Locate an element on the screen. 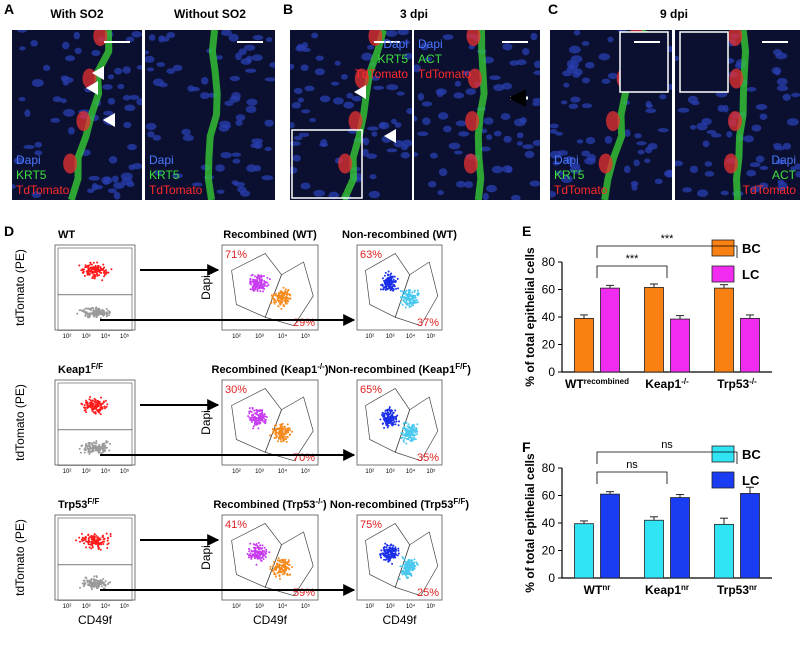 The image size is (800, 657). flow-plot-frame is located at coordinates (95, 287).